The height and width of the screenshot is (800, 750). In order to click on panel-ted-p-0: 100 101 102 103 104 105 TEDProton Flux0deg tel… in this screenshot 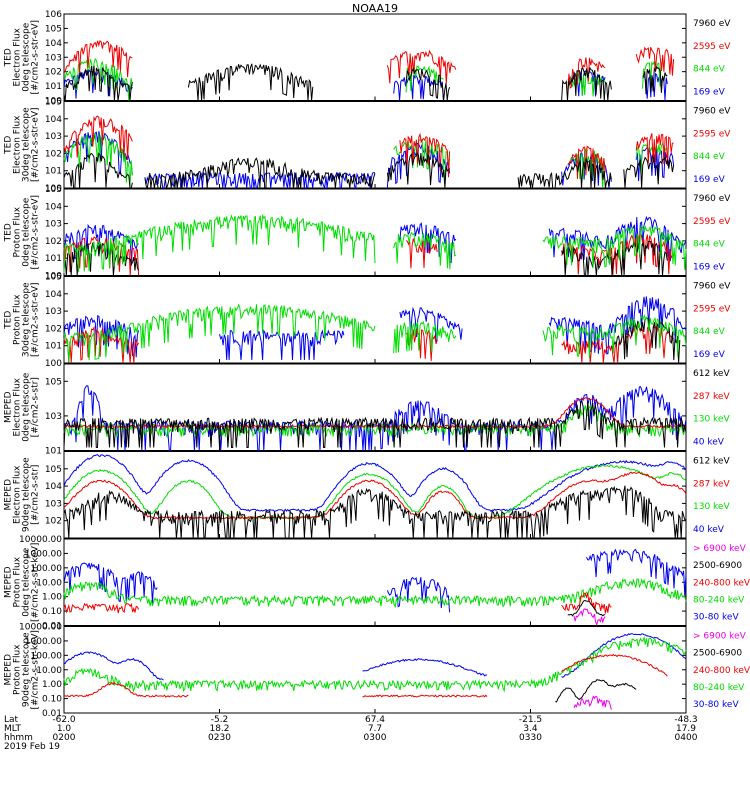, I will do `click(368, 233)`.